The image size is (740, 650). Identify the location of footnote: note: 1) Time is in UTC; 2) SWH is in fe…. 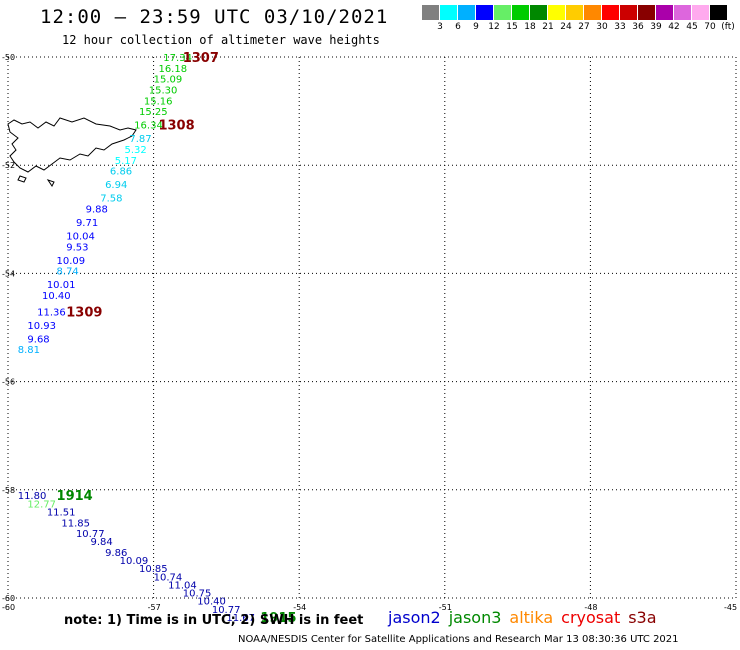
(214, 620).